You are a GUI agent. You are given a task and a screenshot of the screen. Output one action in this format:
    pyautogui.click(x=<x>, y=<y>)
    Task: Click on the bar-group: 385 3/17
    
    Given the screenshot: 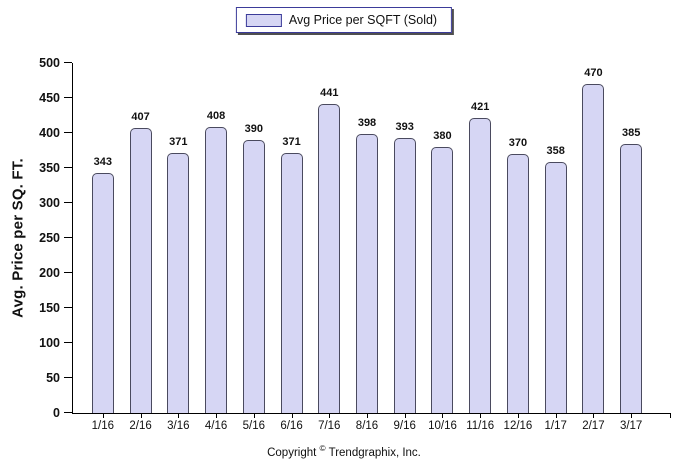 What is the action you would take?
    pyautogui.click(x=631, y=248)
    